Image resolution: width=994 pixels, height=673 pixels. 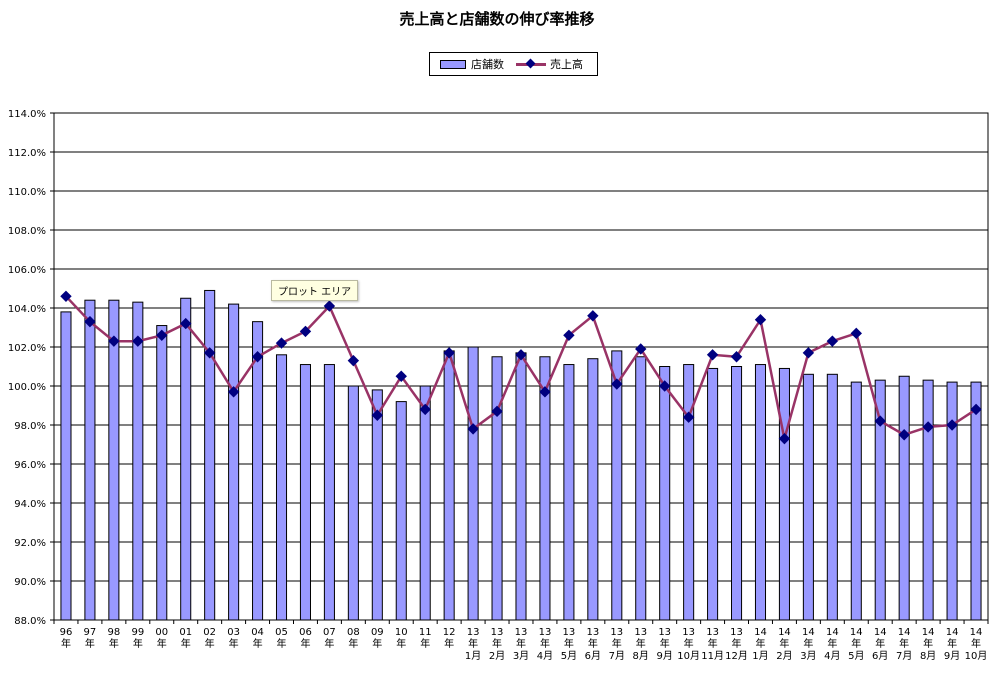 I want to click on x-tick-label: 97, so click(x=90, y=632).